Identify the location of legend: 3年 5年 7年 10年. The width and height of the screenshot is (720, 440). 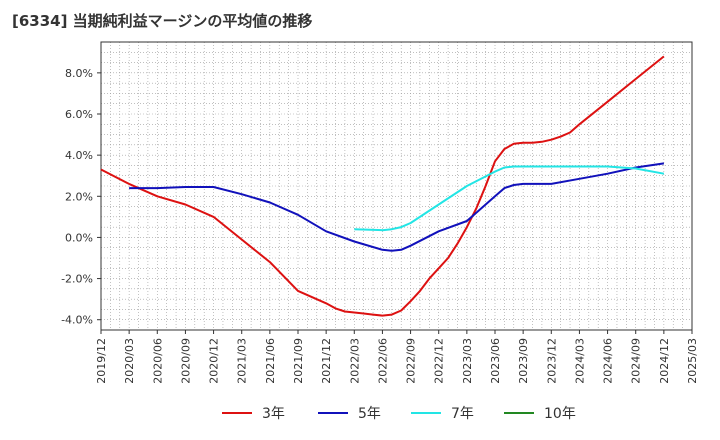
(399, 414).